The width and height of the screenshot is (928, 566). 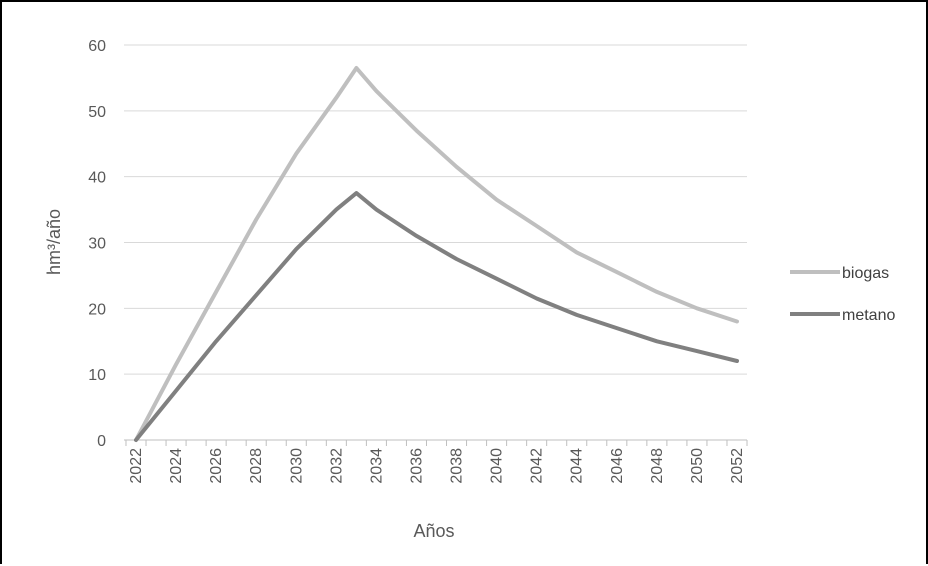 I want to click on legend: biogas metano, so click(x=842, y=294).